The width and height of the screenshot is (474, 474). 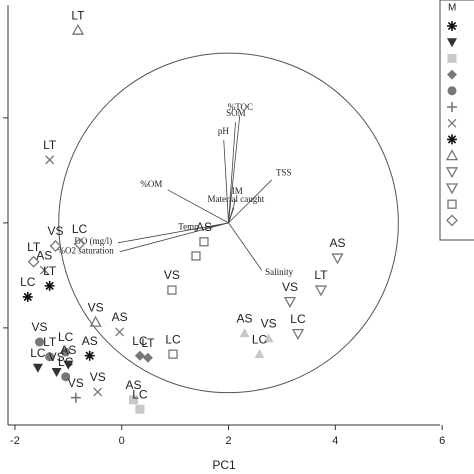 What do you see at coordinates (240, 107) in the screenshot?
I see `vector-label: %TOC` at bounding box center [240, 107].